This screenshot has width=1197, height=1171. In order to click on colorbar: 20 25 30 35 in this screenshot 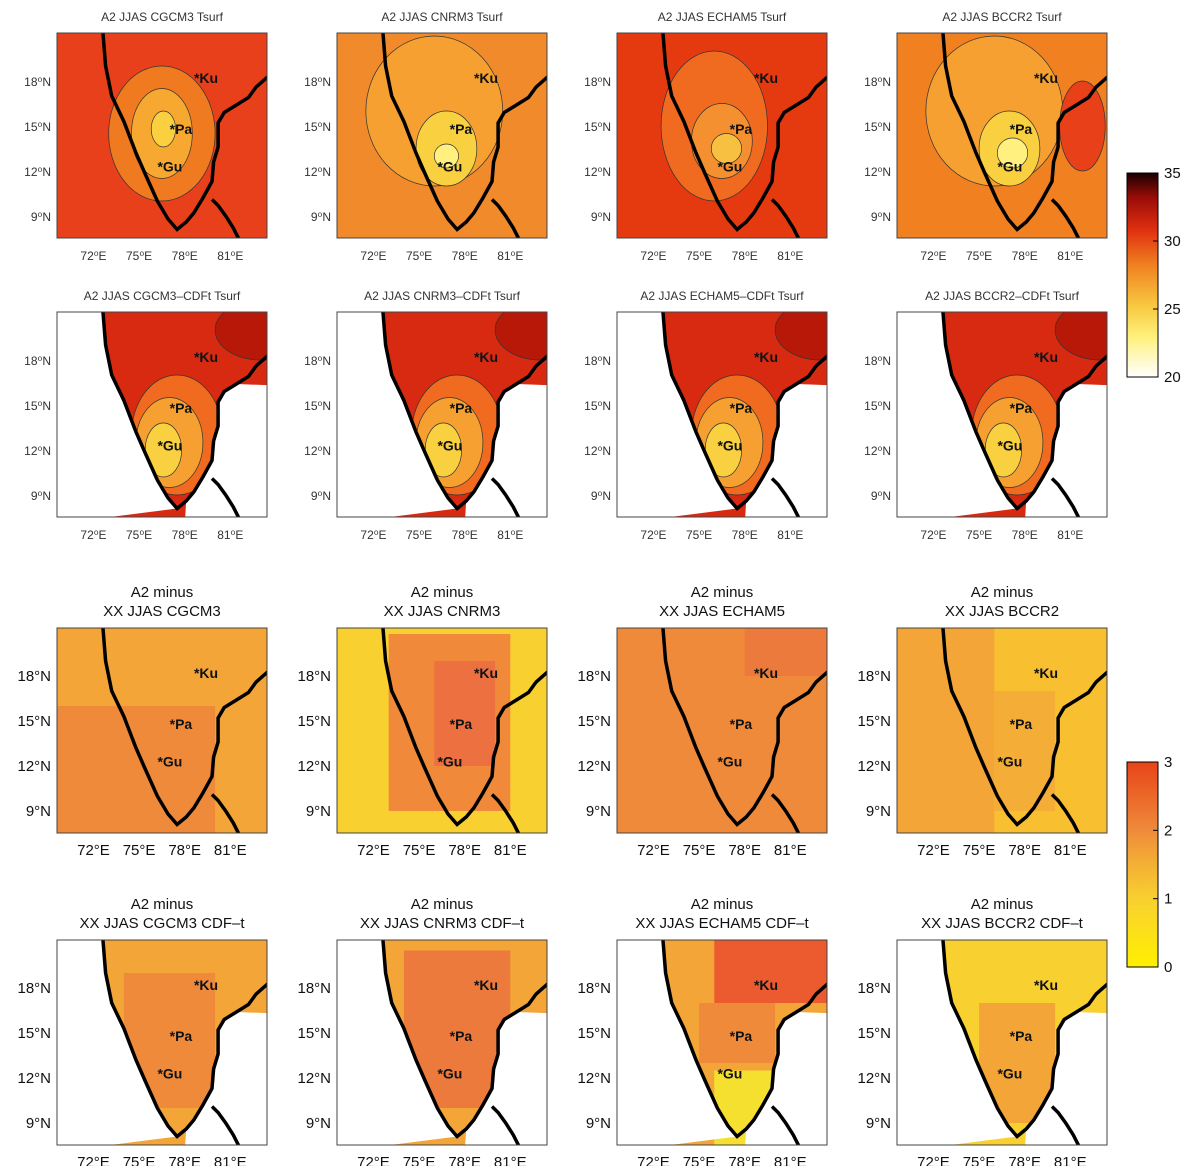, I will do `click(1153, 275)`.